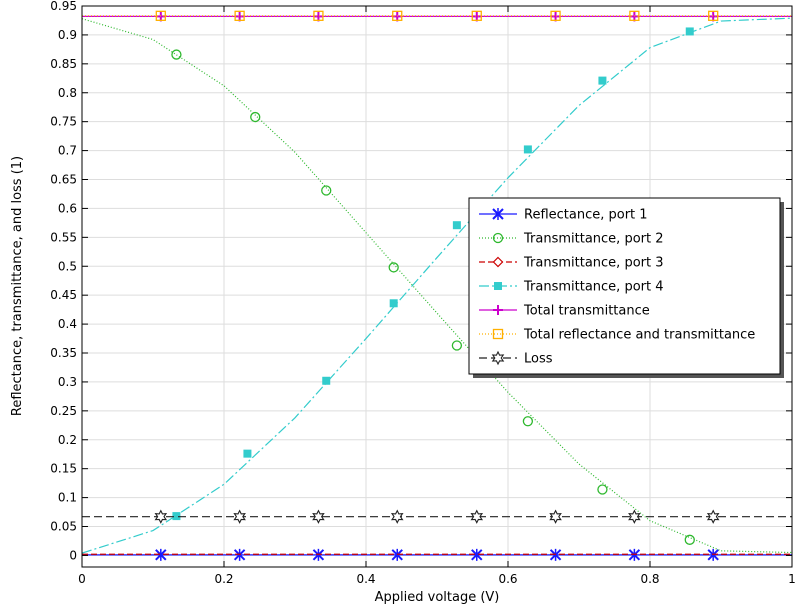  Describe the element at coordinates (586, 215) in the screenshot. I see `legend-label: Reflectance, port 1` at that location.